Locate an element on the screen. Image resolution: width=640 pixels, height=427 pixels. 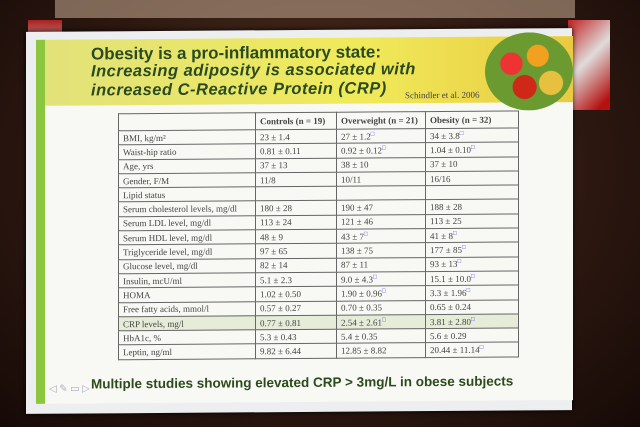
table-cell: 41 ± 8□ is located at coordinates (472, 235).